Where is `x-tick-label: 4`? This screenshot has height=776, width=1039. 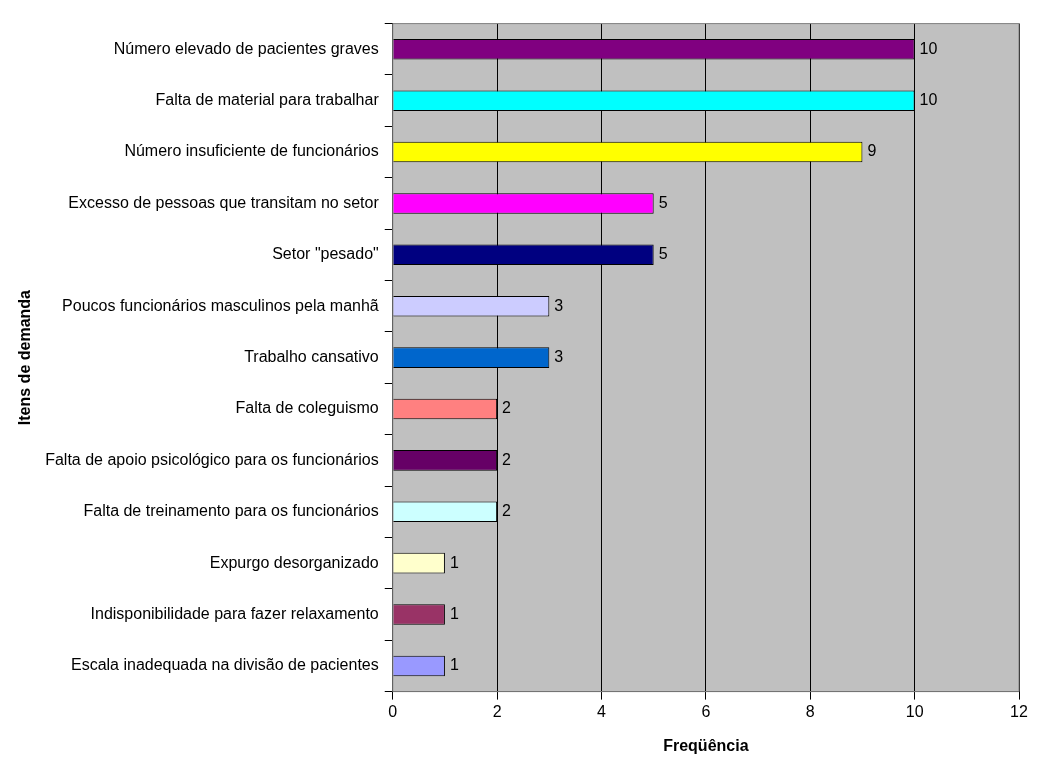
x-tick-label: 4 is located at coordinates (602, 711).